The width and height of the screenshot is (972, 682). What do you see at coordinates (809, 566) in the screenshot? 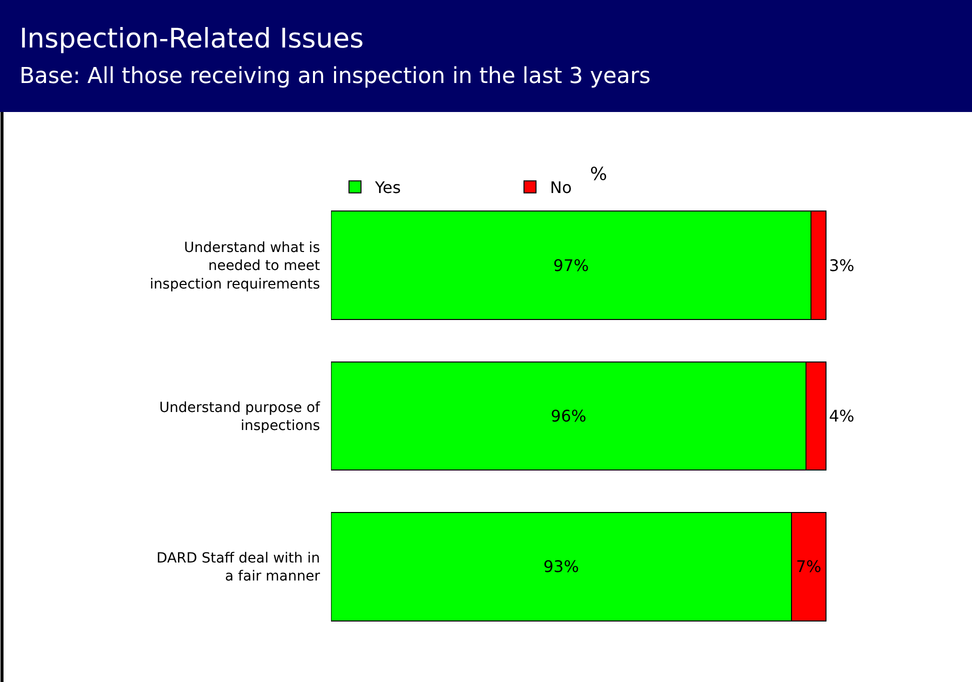
I see `data-label: 7%` at bounding box center [809, 566].